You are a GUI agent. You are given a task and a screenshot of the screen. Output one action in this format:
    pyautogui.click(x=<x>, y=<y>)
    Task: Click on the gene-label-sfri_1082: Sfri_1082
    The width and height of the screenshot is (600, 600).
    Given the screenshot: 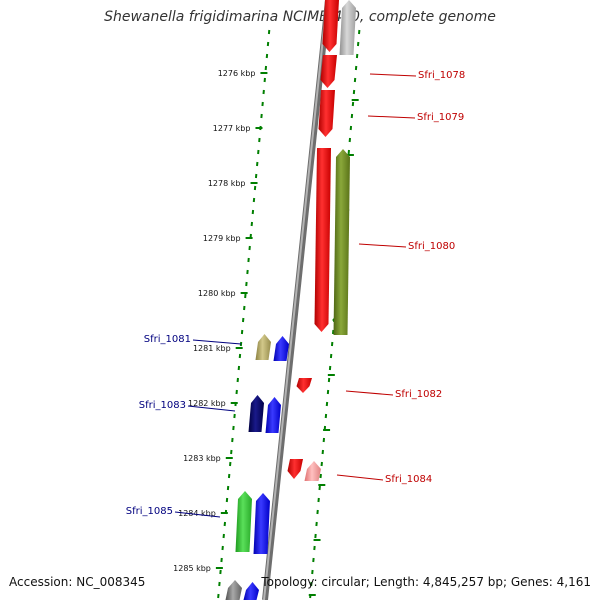 What is the action you would take?
    pyautogui.click(x=418, y=394)
    